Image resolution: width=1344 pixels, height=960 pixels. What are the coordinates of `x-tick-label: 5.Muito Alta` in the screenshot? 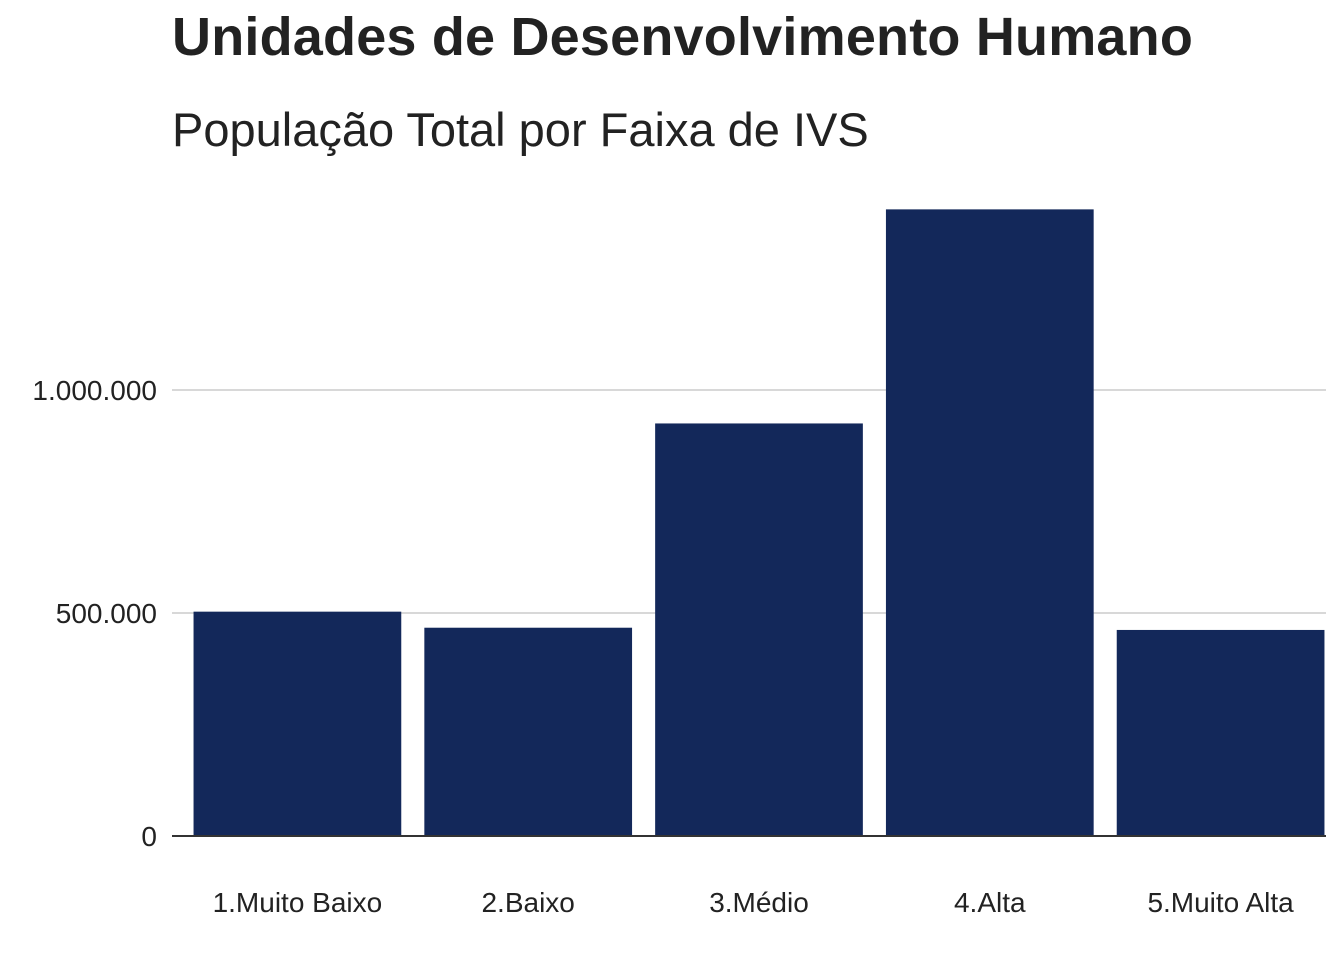 It's located at (1220, 902).